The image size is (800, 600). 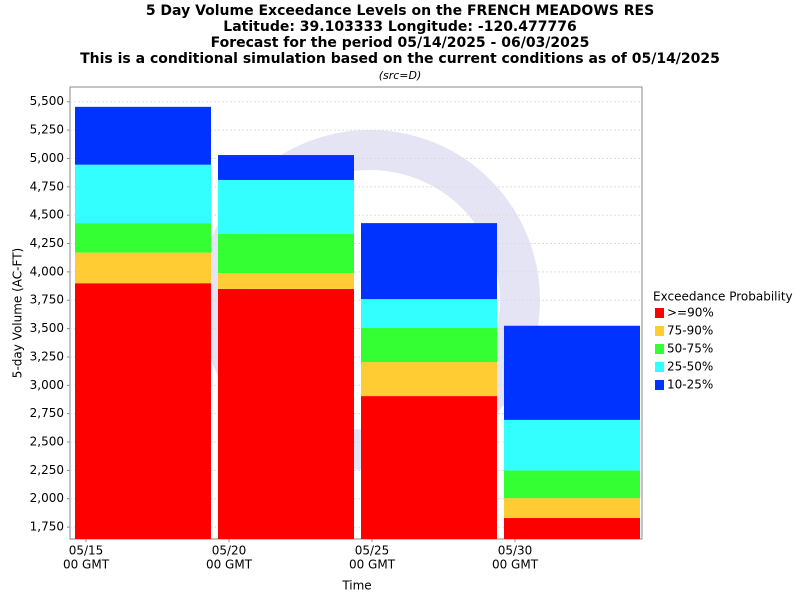 What do you see at coordinates (690, 313) in the screenshot?
I see `legend-label: >=90%` at bounding box center [690, 313].